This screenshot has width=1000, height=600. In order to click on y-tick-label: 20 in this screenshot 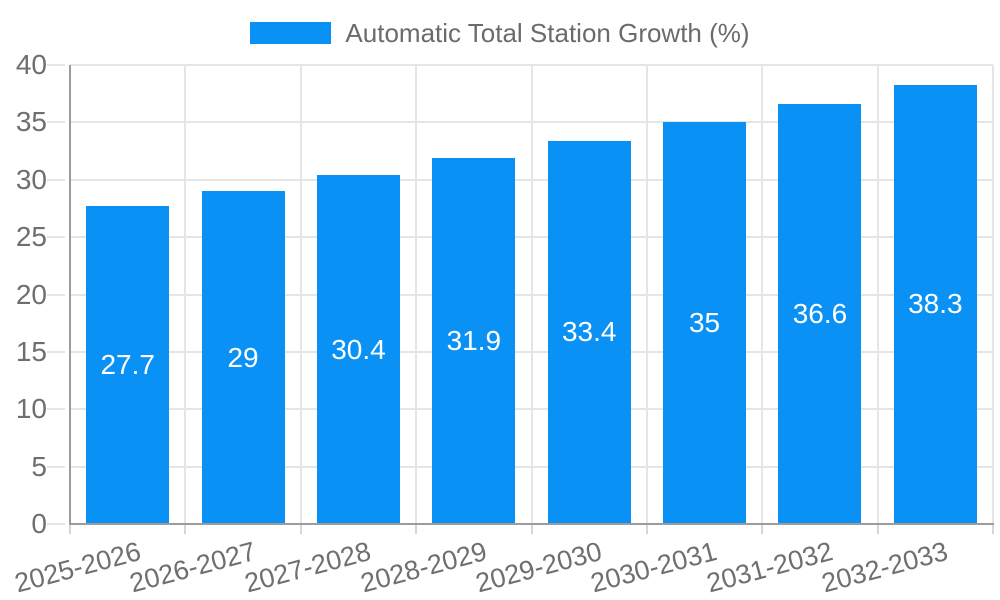, I will do `click(31, 294)`.